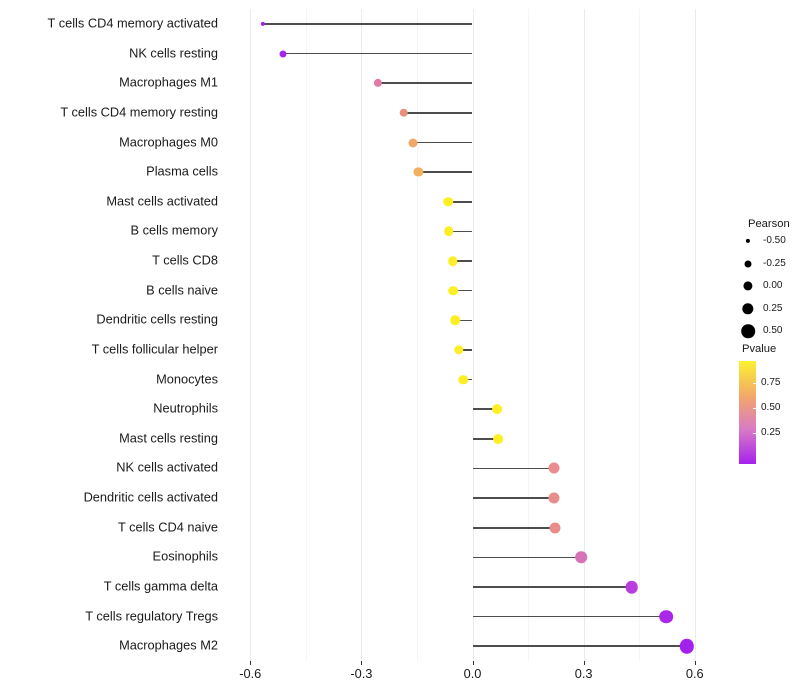 The height and width of the screenshot is (700, 800). Describe the element at coordinates (173, 53) in the screenshot. I see `y-axis-label: NK cells resting` at that location.